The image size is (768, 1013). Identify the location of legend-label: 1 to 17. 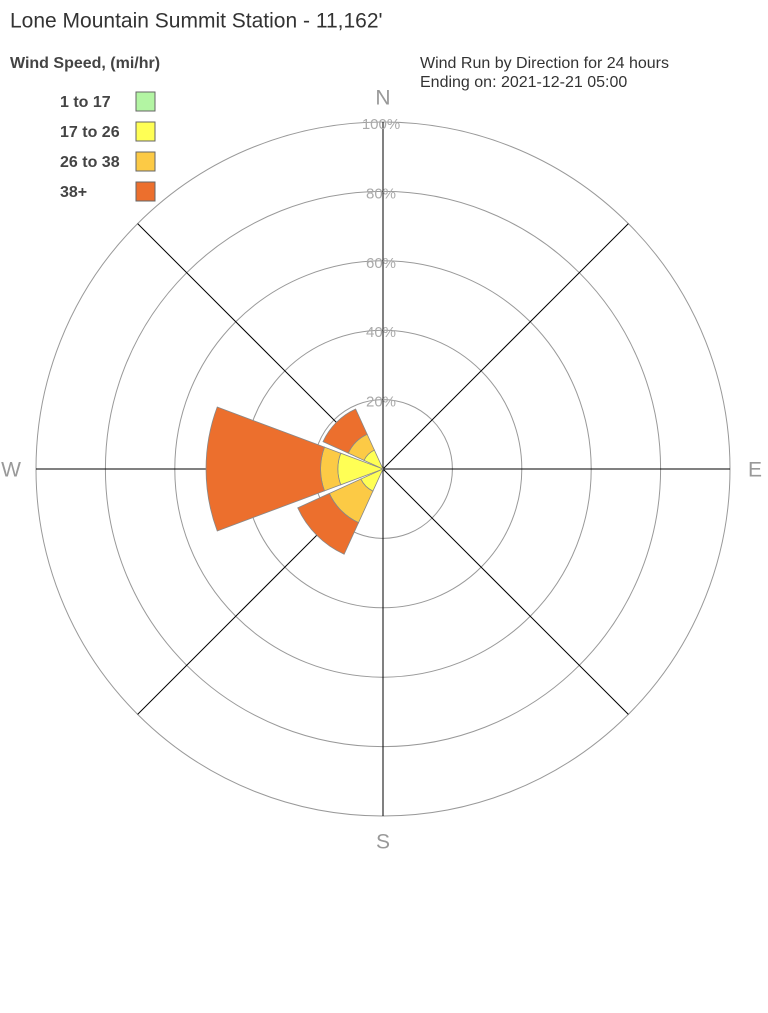
(85, 102).